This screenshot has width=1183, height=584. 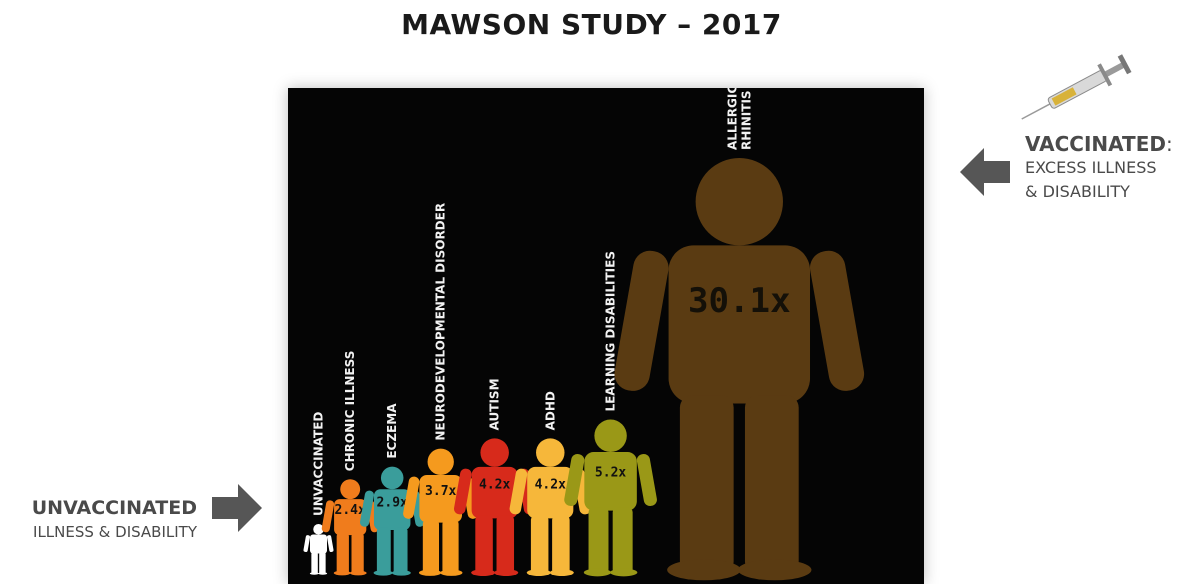 I want to click on category-label-1: UNVACCINATED, so click(x=319, y=464).